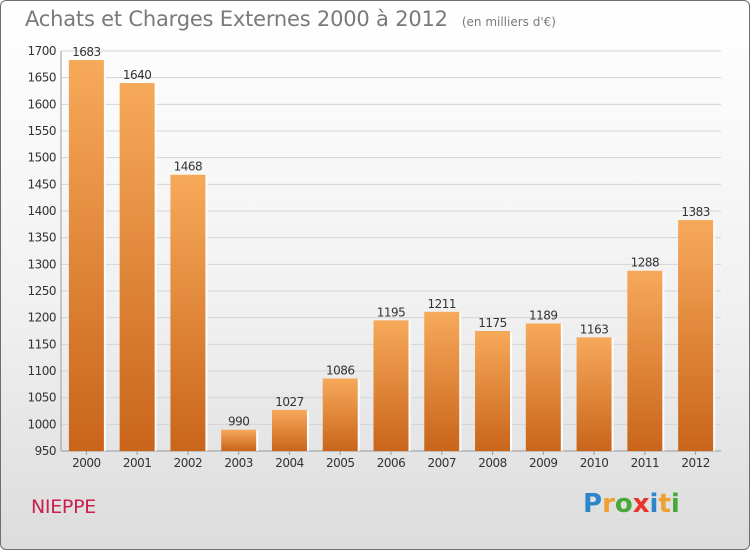 The width and height of the screenshot is (750, 550). Describe the element at coordinates (41, 158) in the screenshot. I see `y-tick-label: 1500` at that location.